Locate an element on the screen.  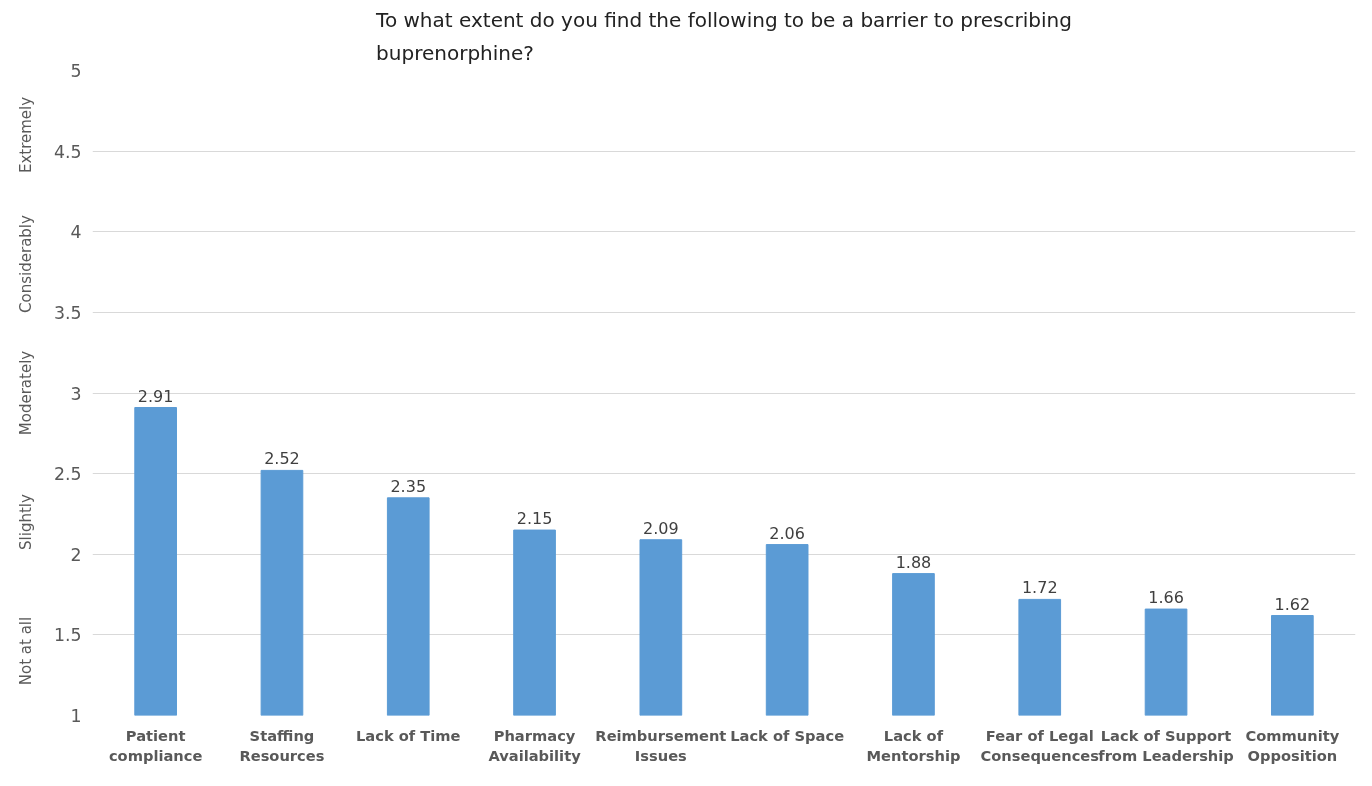
y-tick-label: 3.5 is located at coordinates (67, 312).